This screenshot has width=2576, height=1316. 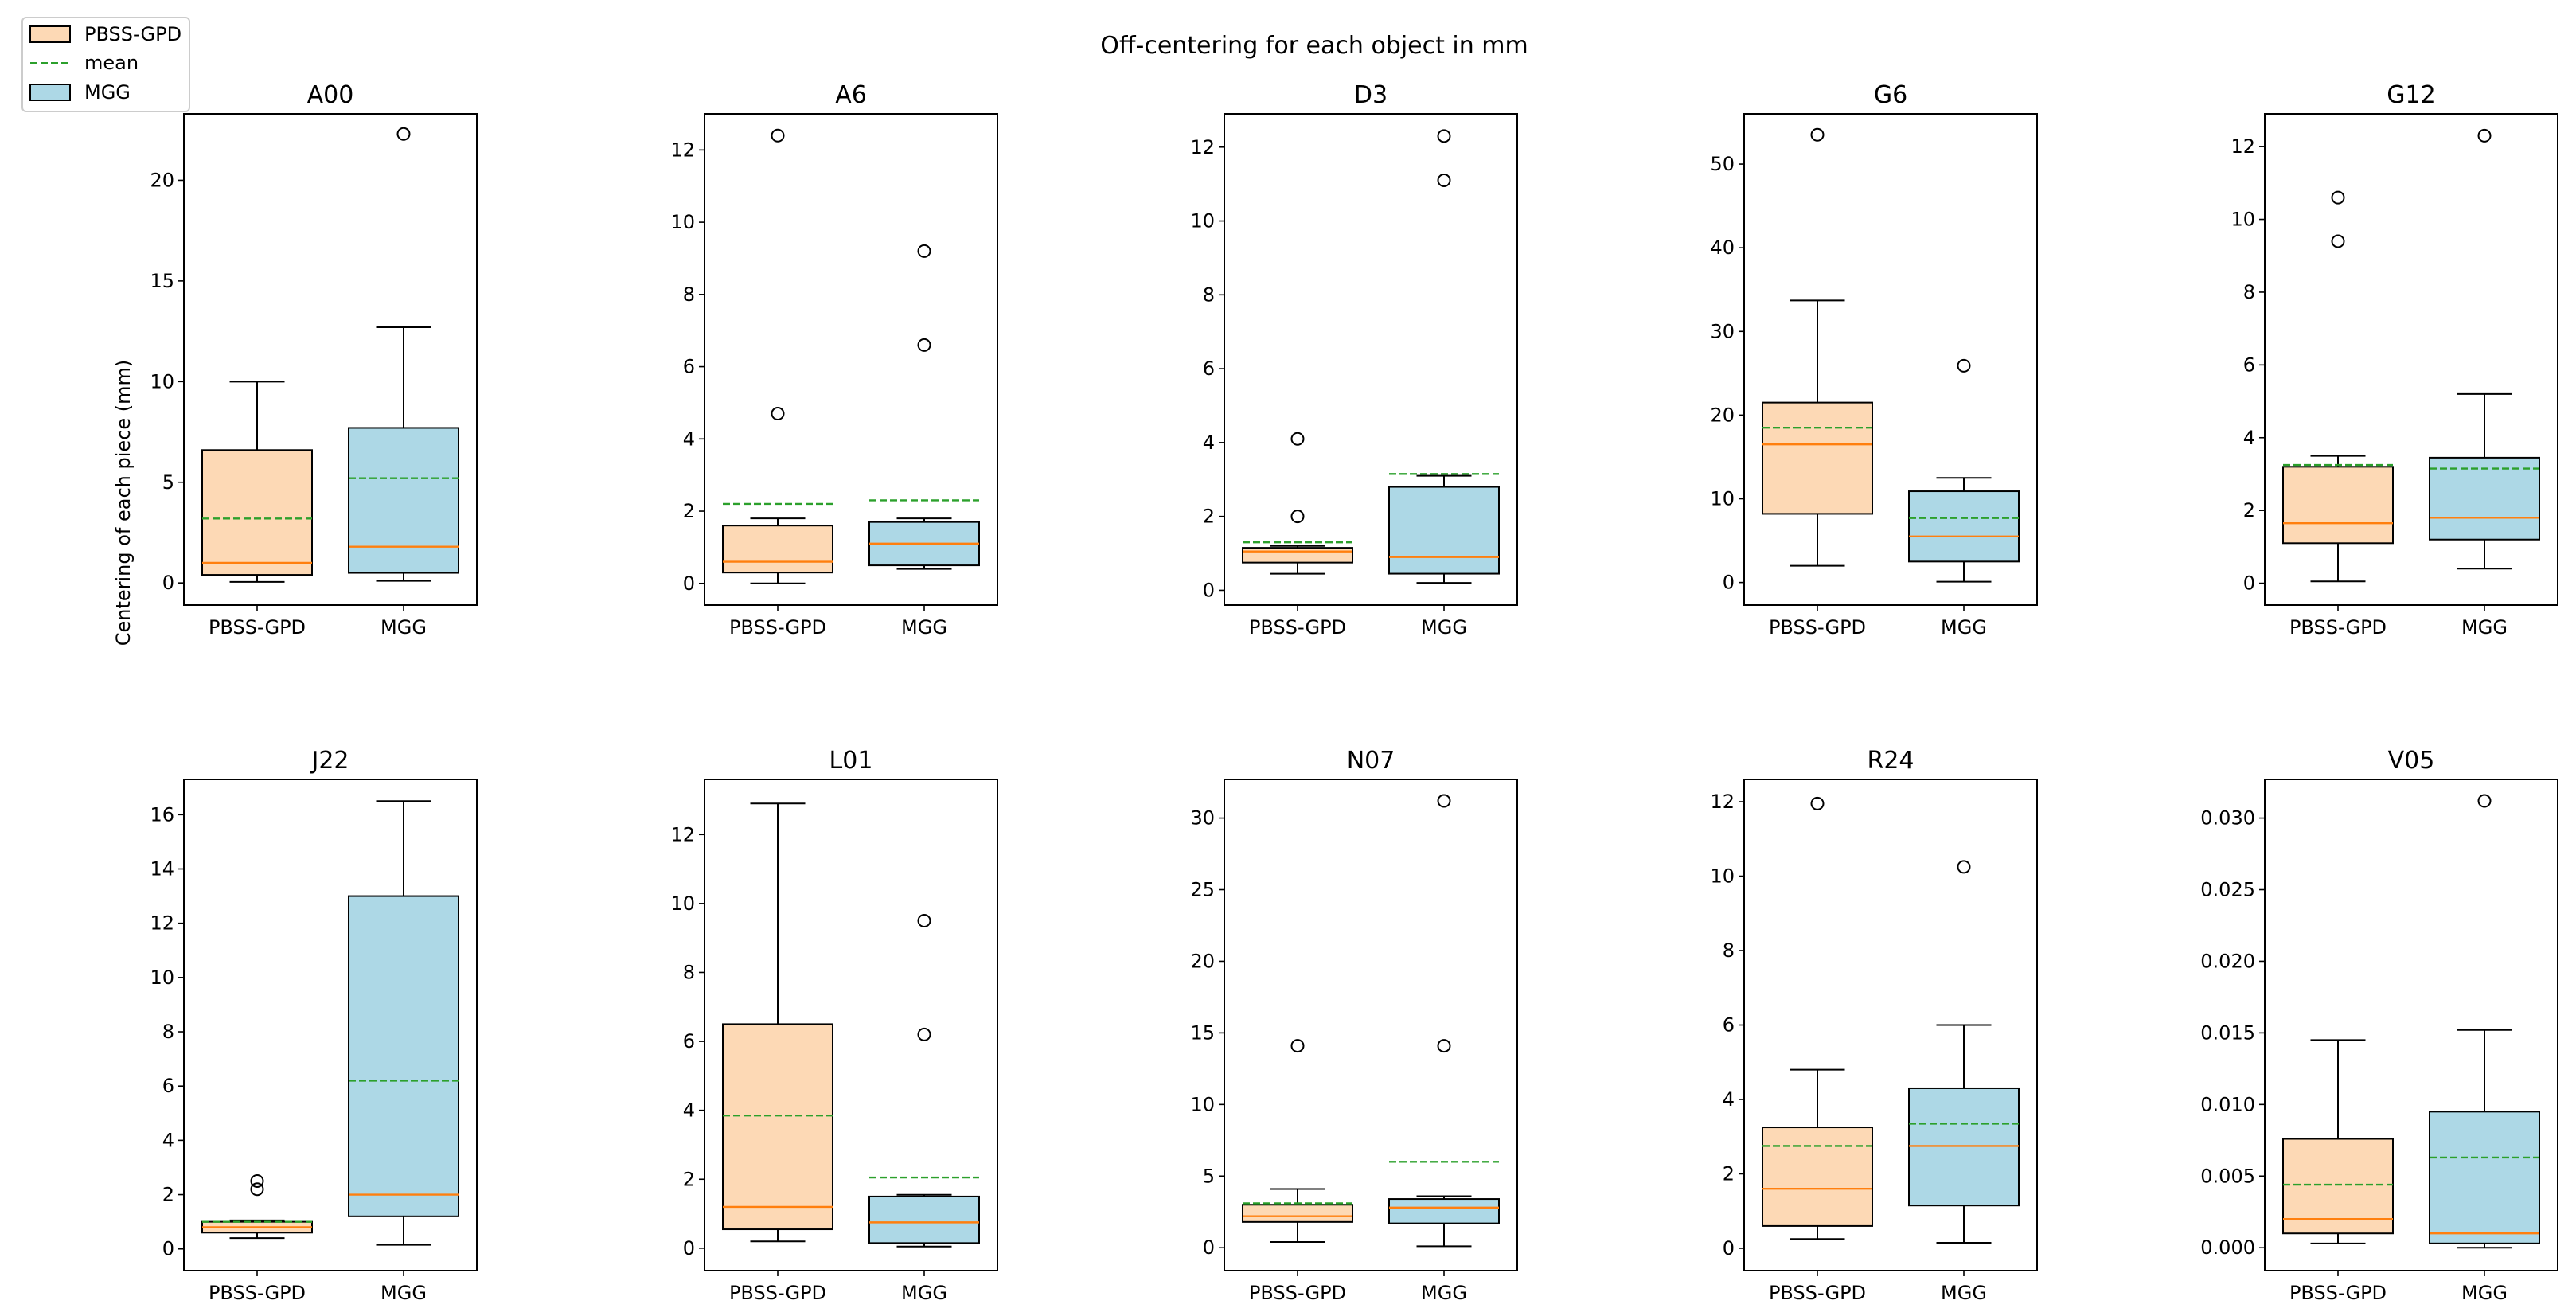 What do you see at coordinates (1722, 331) in the screenshot?
I see `y-tick-label: 30` at bounding box center [1722, 331].